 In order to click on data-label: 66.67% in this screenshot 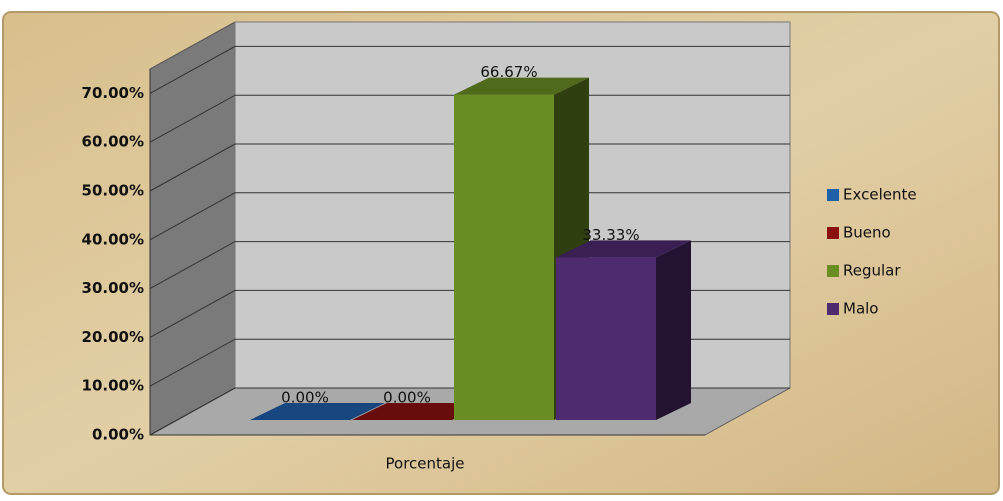, I will do `click(508, 72)`.